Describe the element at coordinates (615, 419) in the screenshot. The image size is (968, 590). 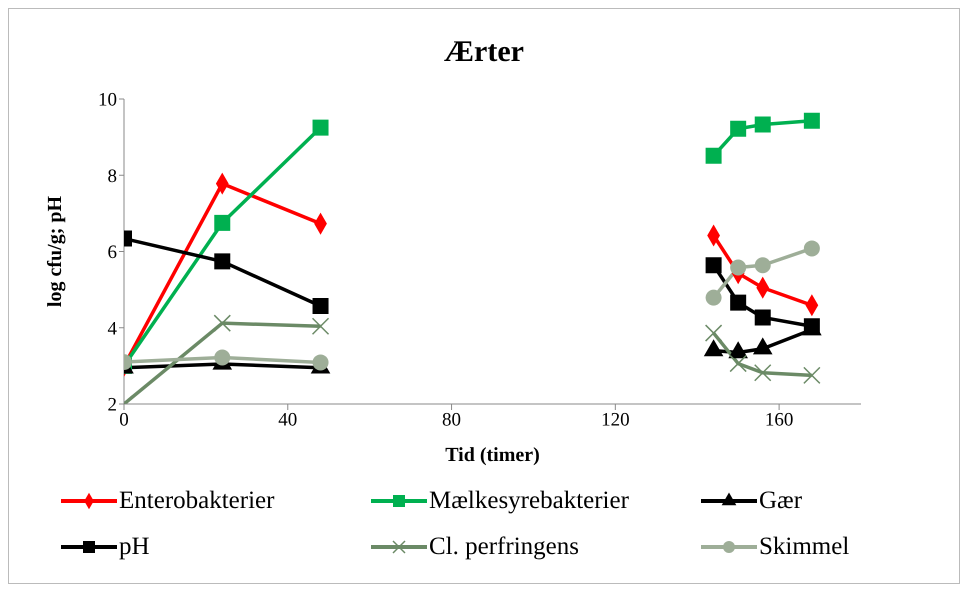
I see `x-tick-label: 120` at that location.